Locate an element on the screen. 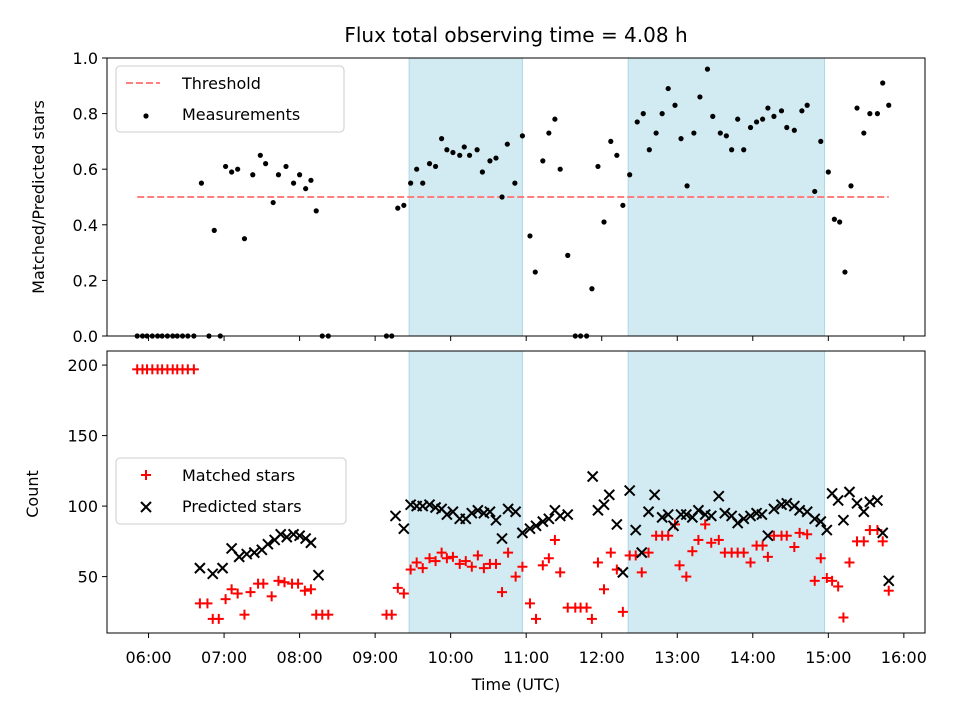 The height and width of the screenshot is (720, 960). x-tick-label: 11:00 is located at coordinates (526, 657).